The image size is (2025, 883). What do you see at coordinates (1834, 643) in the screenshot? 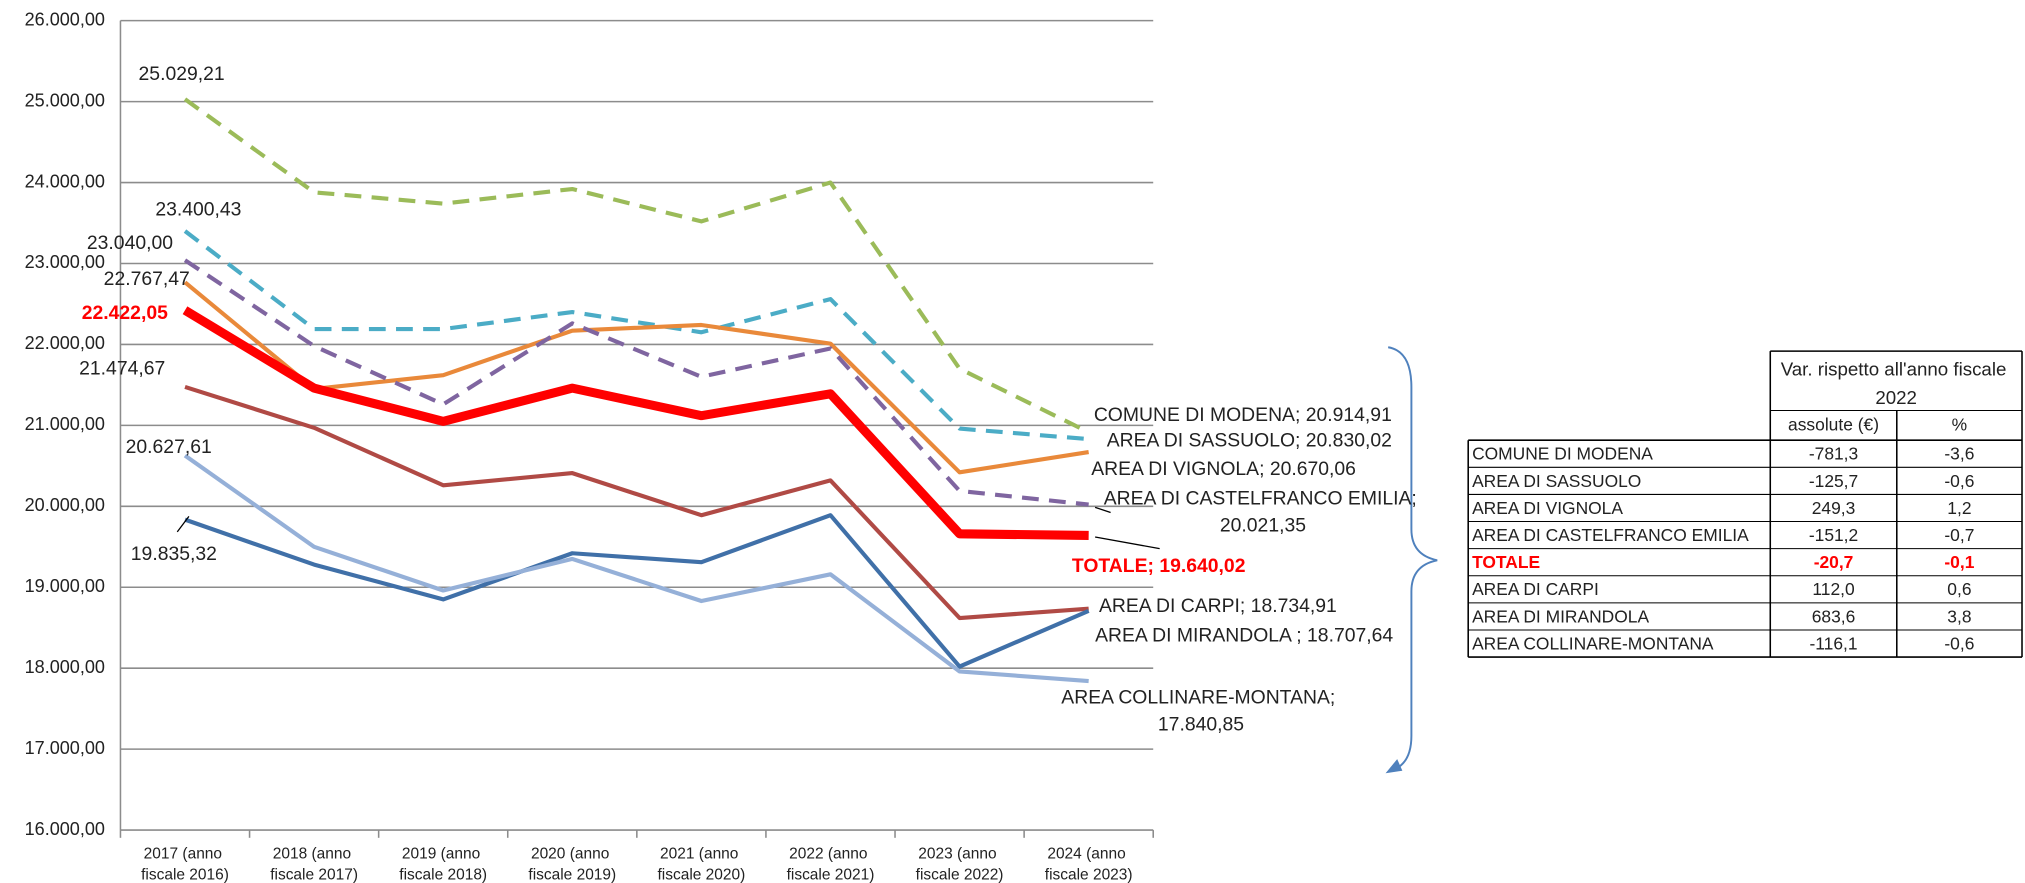
I see `table-cell: -116,1` at bounding box center [1834, 643].